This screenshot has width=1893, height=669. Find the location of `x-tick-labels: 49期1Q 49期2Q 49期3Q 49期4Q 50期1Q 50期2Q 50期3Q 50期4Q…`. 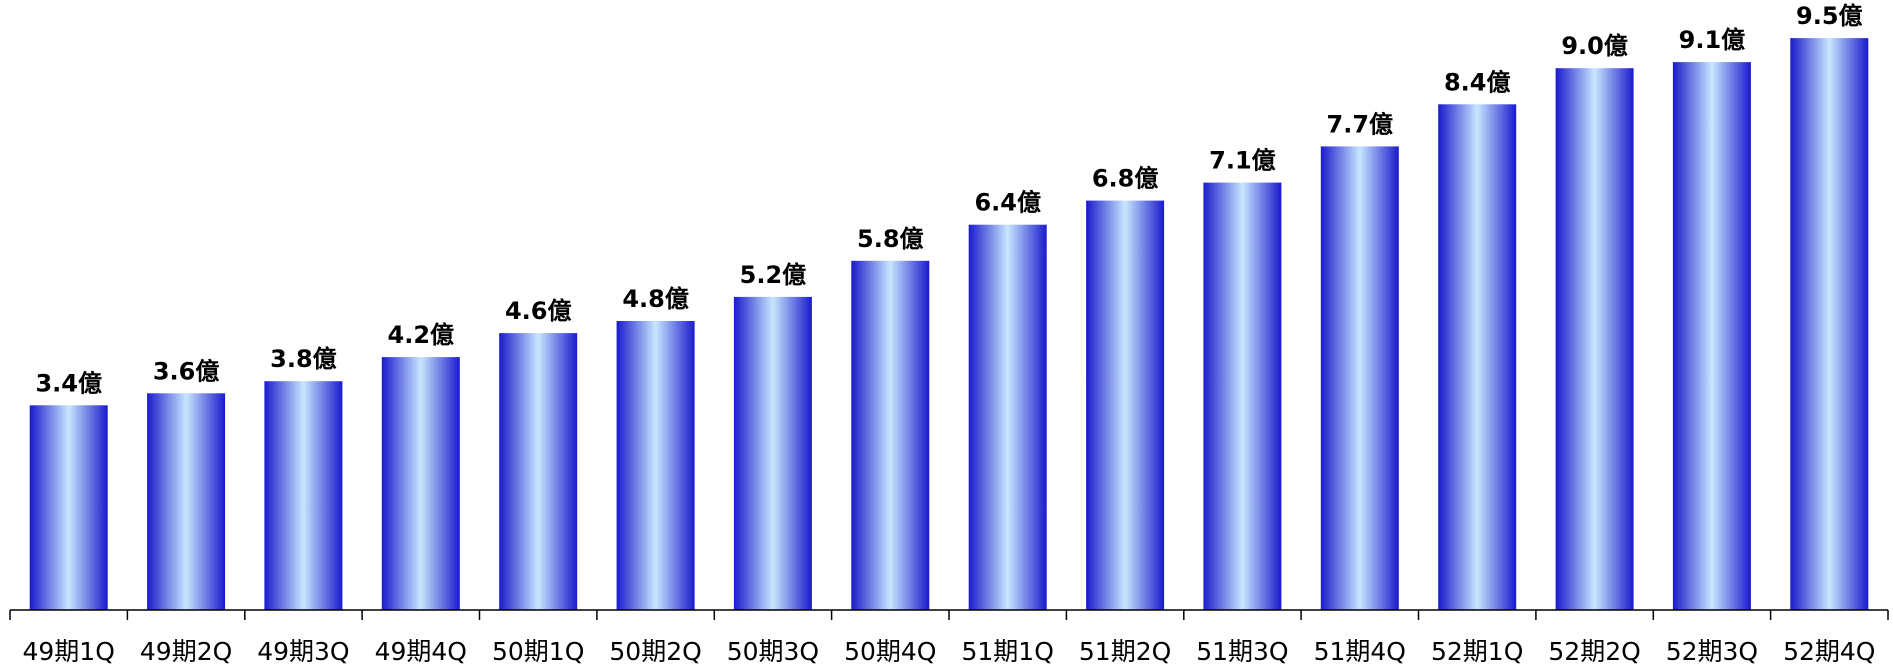

x-tick-labels: 49期1Q 49期2Q 49期3Q 49期4Q 50期1Q 50期2Q 50期3Q 50期4Q… is located at coordinates (948, 651).